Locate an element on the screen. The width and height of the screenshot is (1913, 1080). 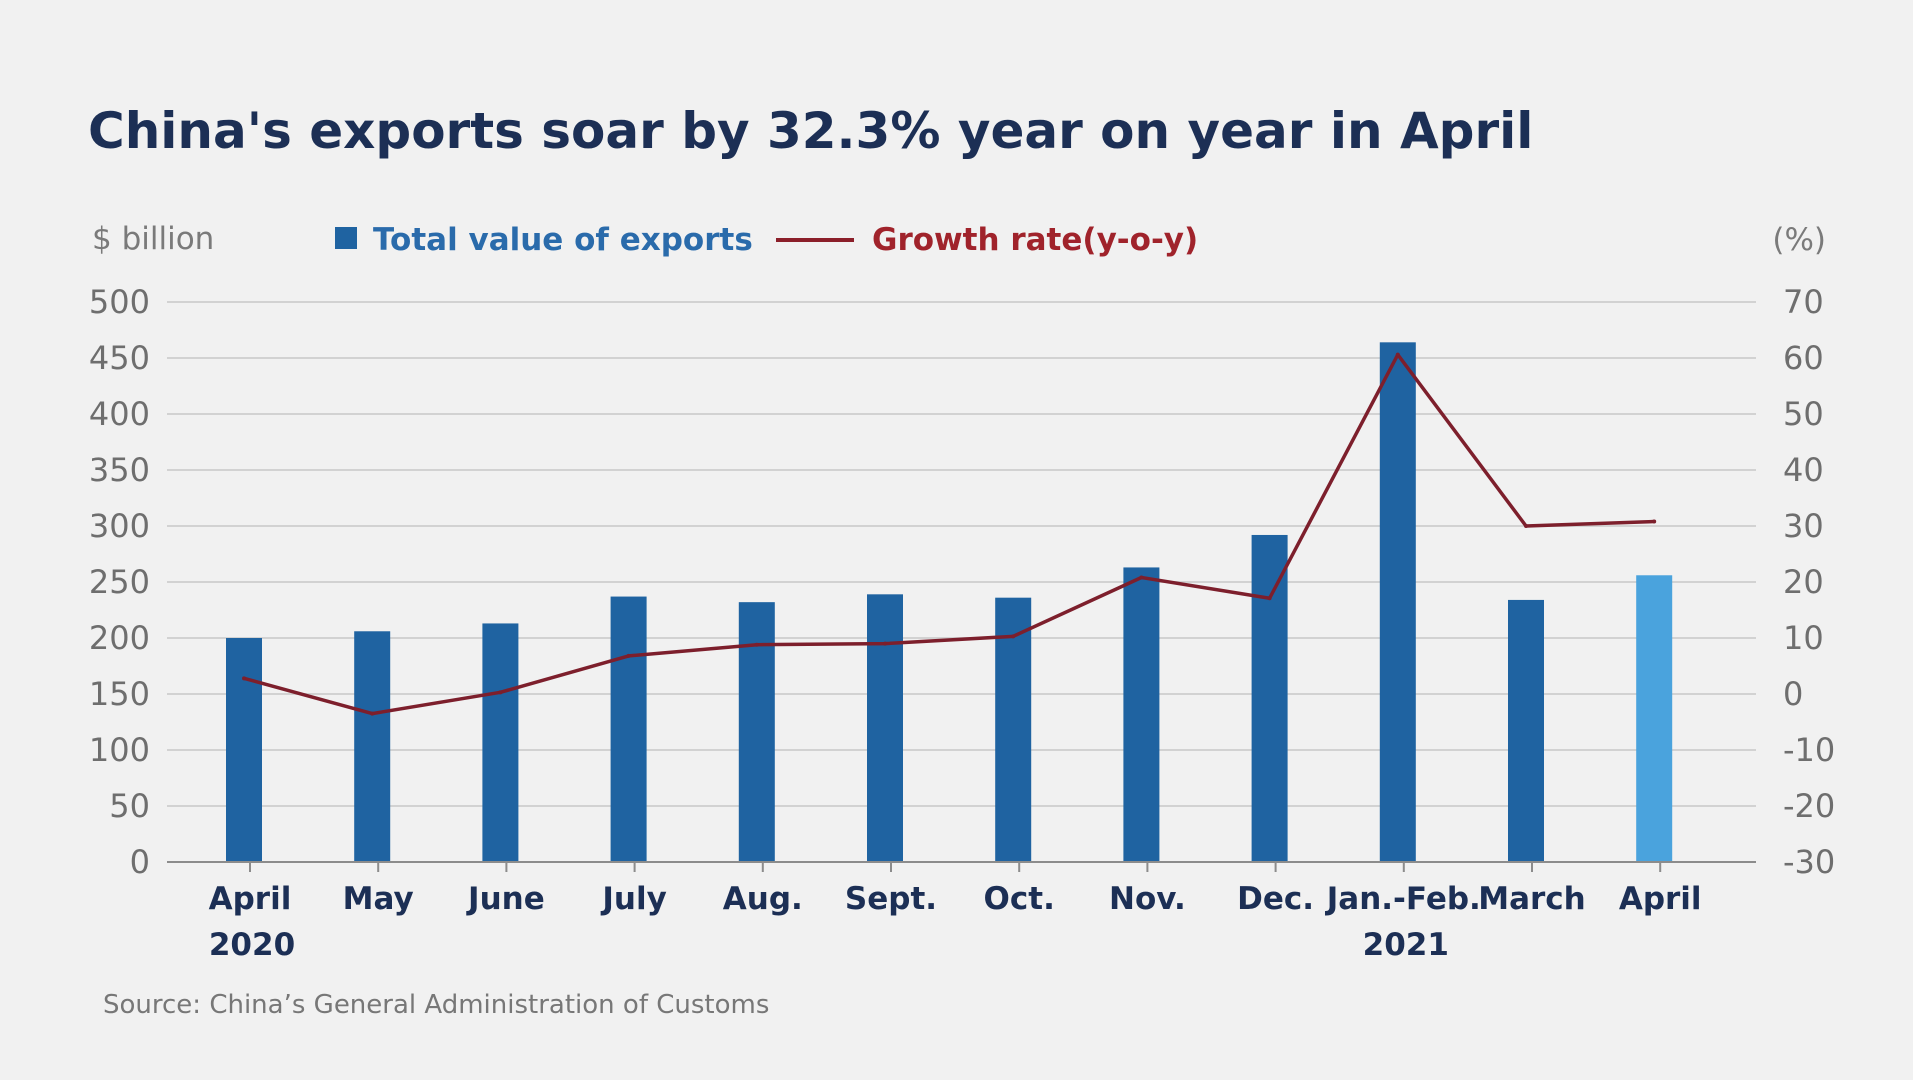
left-tick-label: 50 is located at coordinates (129, 806).